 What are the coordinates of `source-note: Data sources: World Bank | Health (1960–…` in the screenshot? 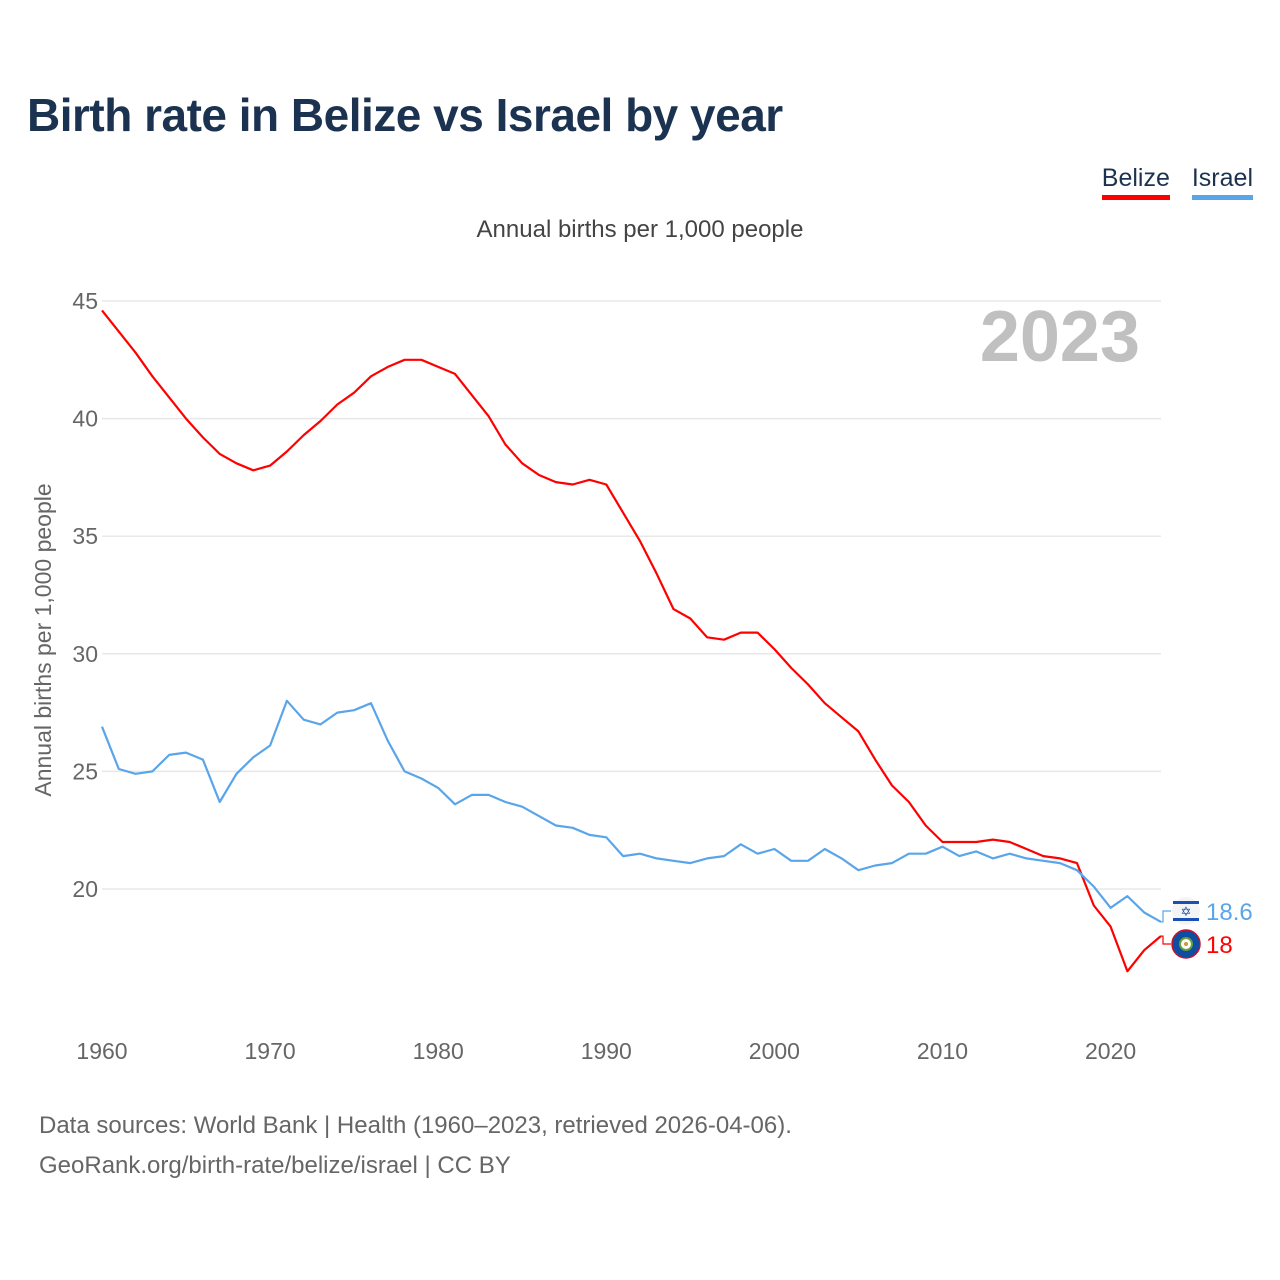 It's located at (415, 1146).